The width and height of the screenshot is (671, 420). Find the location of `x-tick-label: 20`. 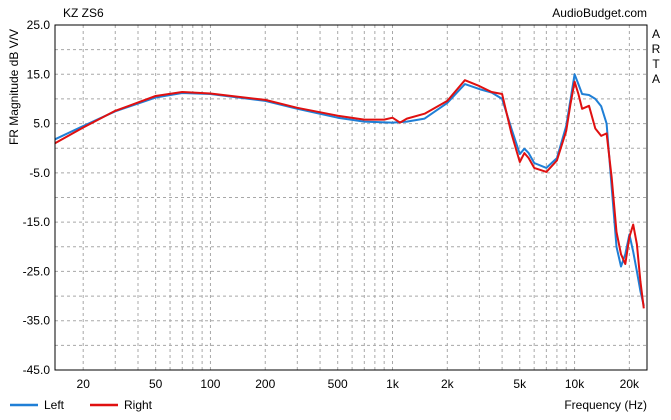

x-tick-label: 20 is located at coordinates (84, 384).